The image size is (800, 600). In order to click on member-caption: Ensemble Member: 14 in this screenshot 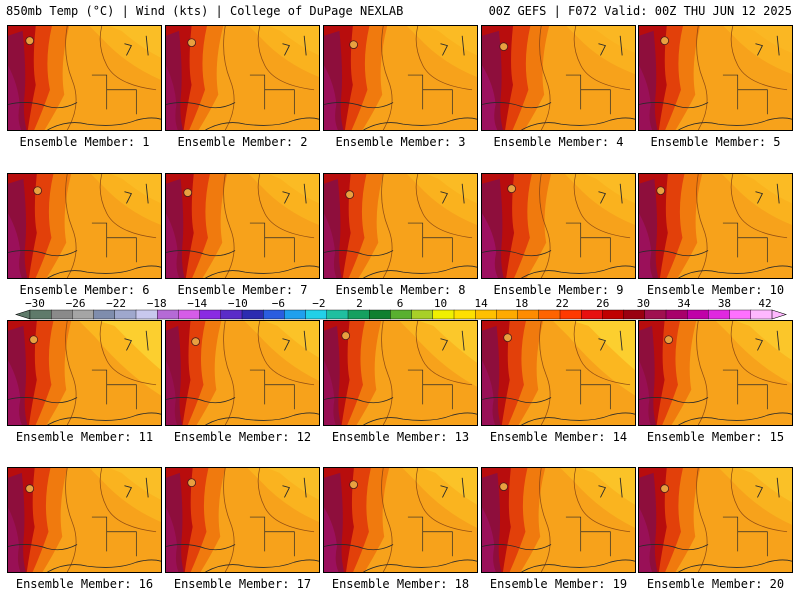, I will do `click(558, 437)`.